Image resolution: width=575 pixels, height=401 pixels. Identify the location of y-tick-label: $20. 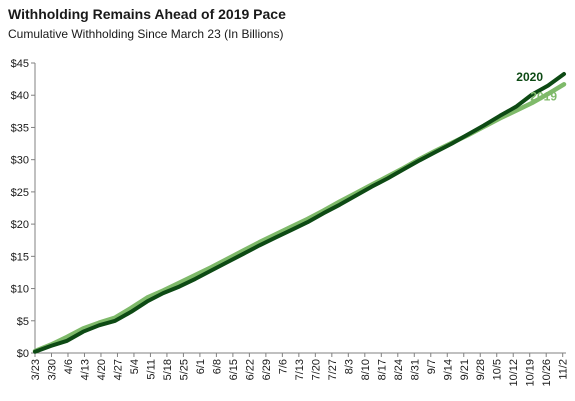
(20, 225).